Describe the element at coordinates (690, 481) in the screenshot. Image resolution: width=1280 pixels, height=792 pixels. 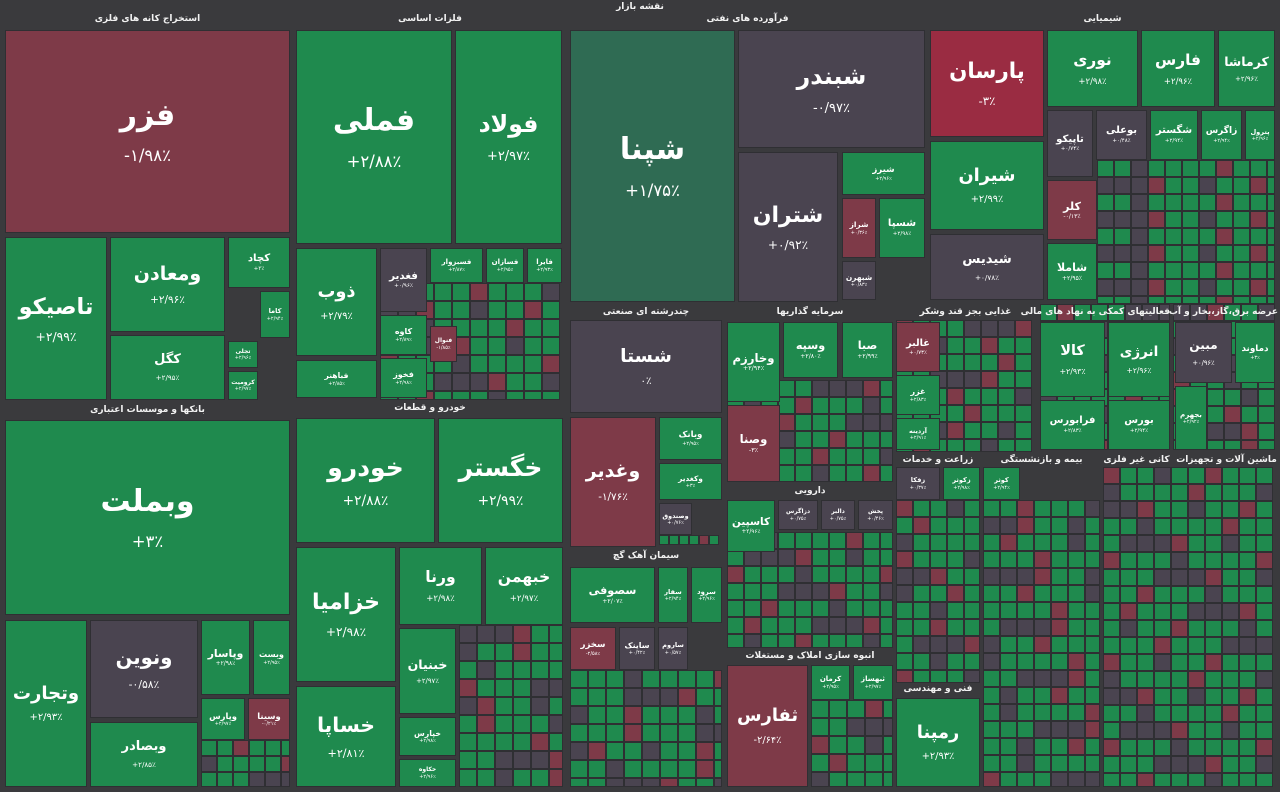
I see `stock-tile: وکغدیر +۳٪` at that location.